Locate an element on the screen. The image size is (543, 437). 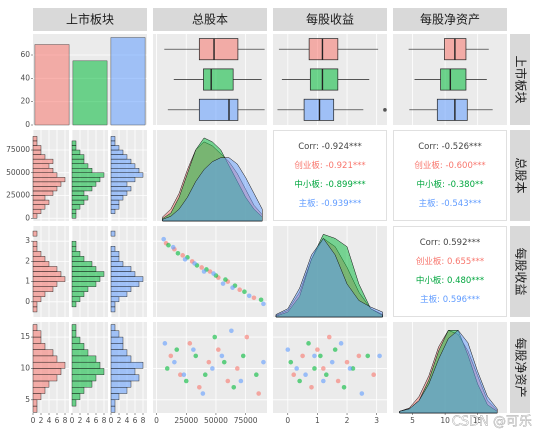
x-tick-label: 6 is located at coordinates (57, 420).